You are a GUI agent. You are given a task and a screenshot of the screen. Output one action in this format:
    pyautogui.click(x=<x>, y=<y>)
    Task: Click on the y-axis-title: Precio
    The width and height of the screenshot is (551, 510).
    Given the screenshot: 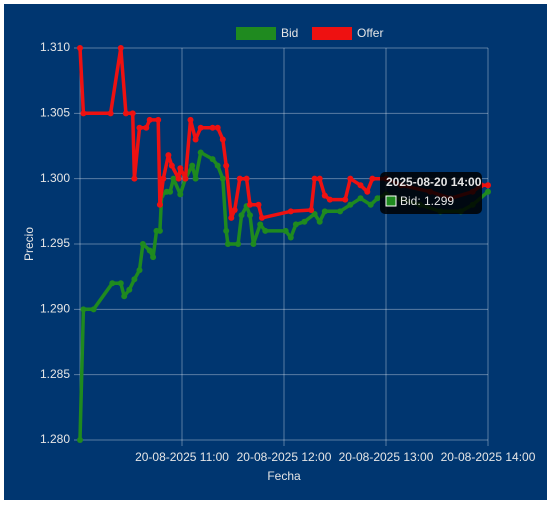 What is the action you would take?
    pyautogui.click(x=29, y=244)
    